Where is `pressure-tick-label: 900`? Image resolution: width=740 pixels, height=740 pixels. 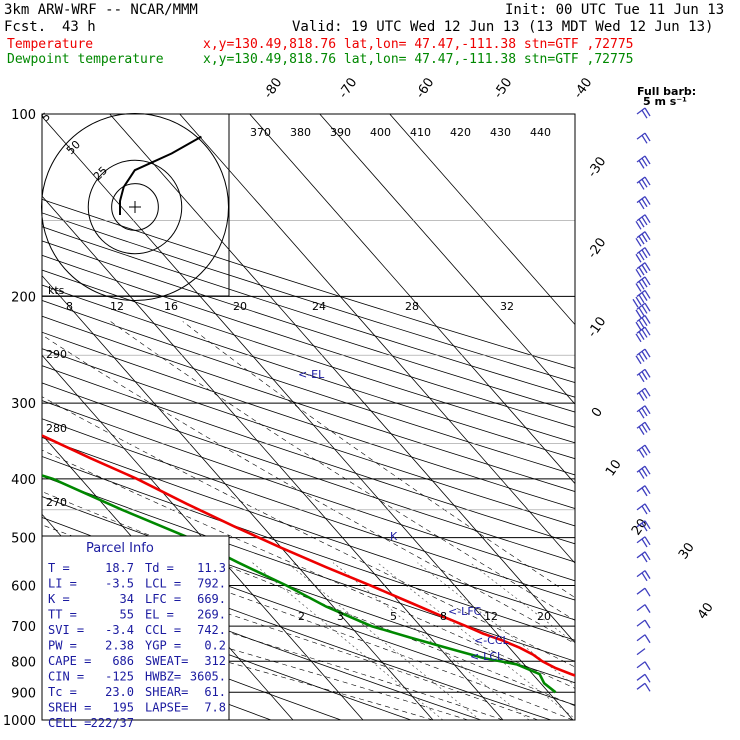
pressure-tick-label: 900 is located at coordinates (23, 693).